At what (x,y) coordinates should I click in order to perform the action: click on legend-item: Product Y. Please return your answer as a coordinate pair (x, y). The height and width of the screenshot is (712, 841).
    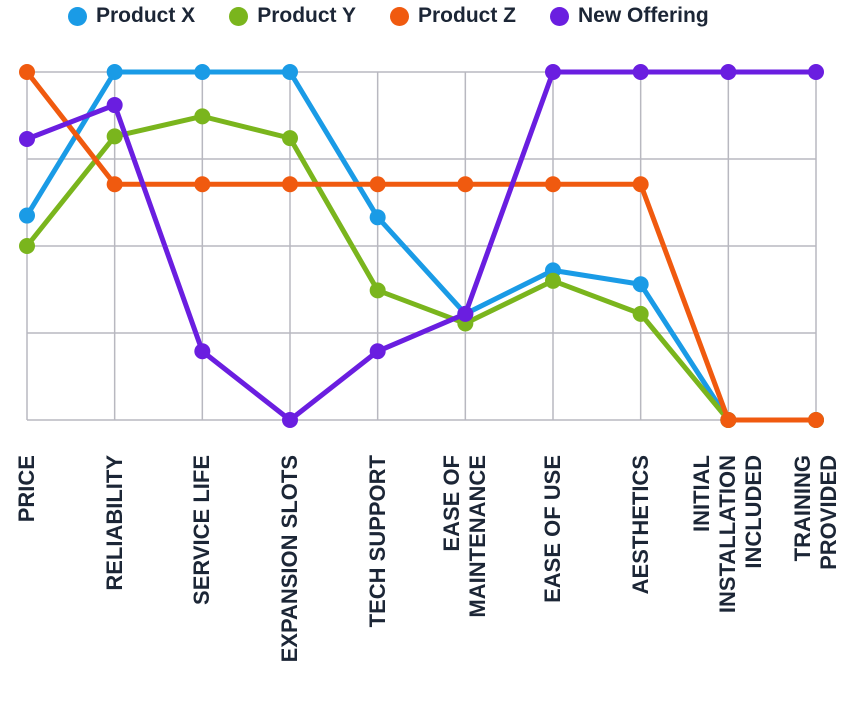
    Looking at the image, I should click on (292, 16).